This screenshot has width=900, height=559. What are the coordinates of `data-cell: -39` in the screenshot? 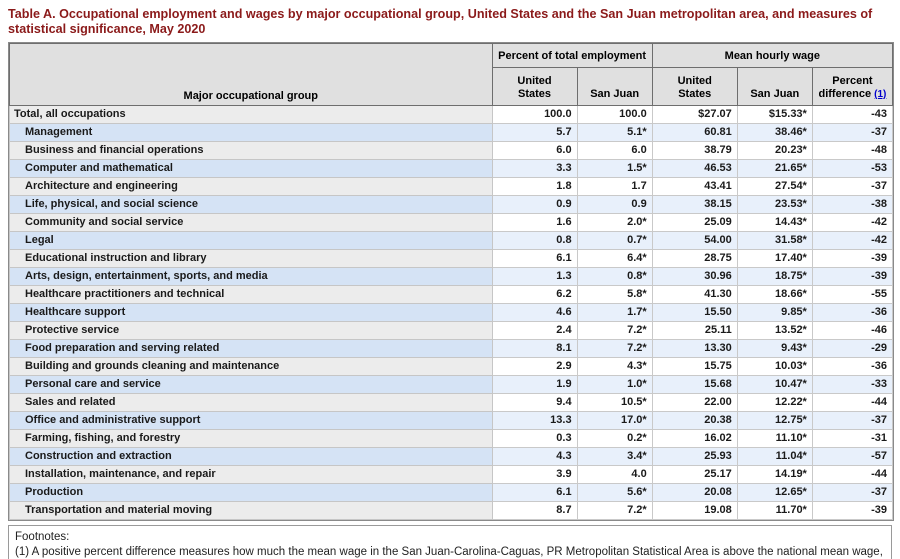 It's located at (852, 276).